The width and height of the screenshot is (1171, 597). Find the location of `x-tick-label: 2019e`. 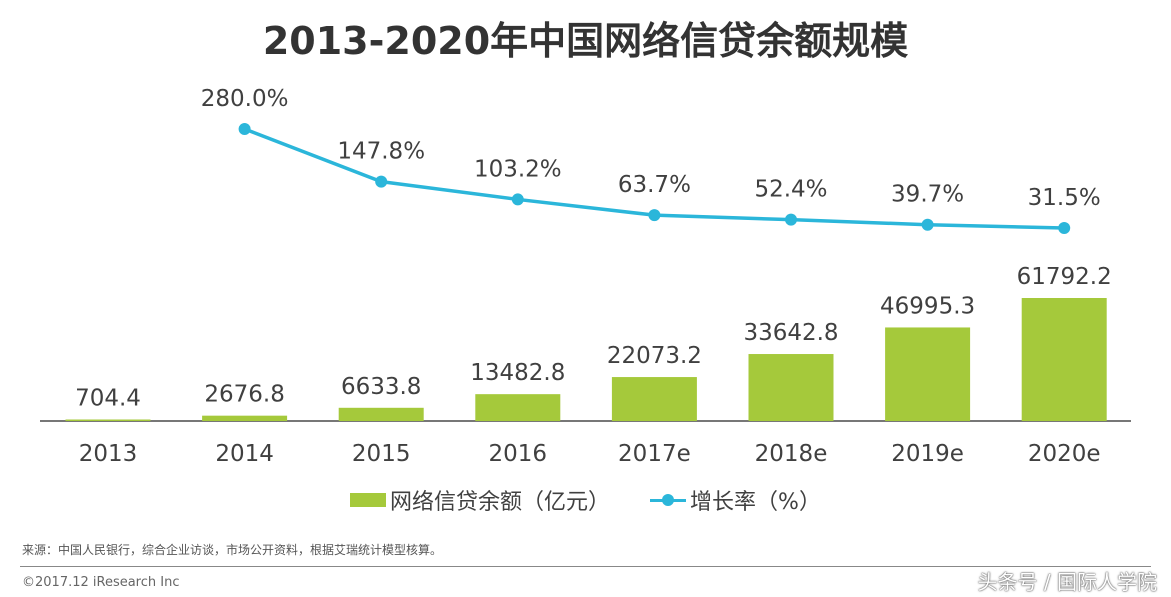

x-tick-label: 2019e is located at coordinates (927, 454).